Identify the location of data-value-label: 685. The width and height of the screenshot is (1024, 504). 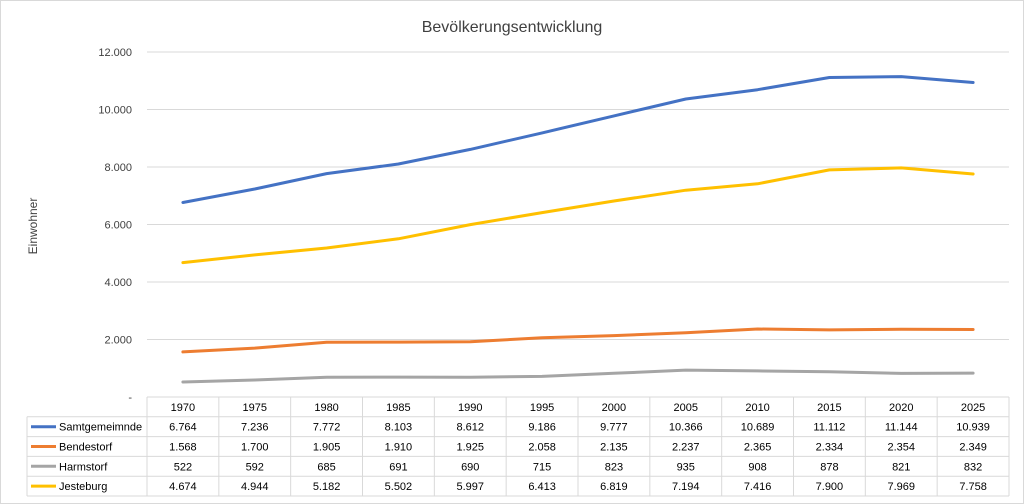
(326, 467).